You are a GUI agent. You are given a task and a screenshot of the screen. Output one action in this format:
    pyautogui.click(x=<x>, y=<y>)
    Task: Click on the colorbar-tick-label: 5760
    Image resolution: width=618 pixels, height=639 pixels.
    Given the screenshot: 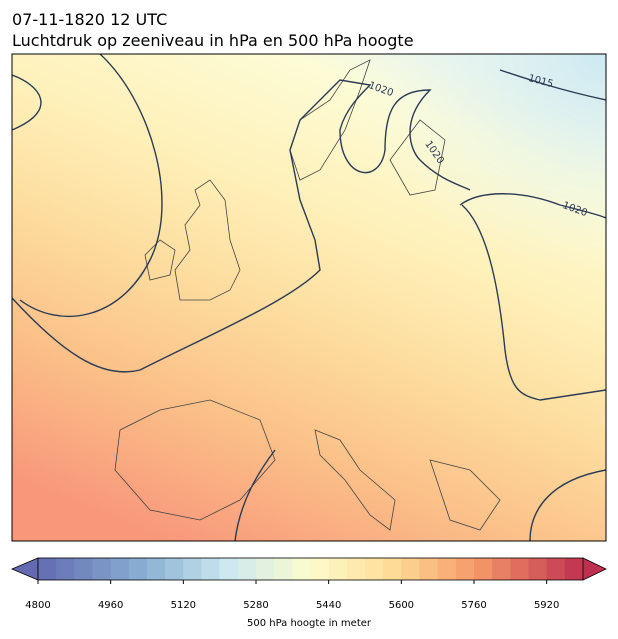 What is the action you would take?
    pyautogui.click(x=473, y=605)
    